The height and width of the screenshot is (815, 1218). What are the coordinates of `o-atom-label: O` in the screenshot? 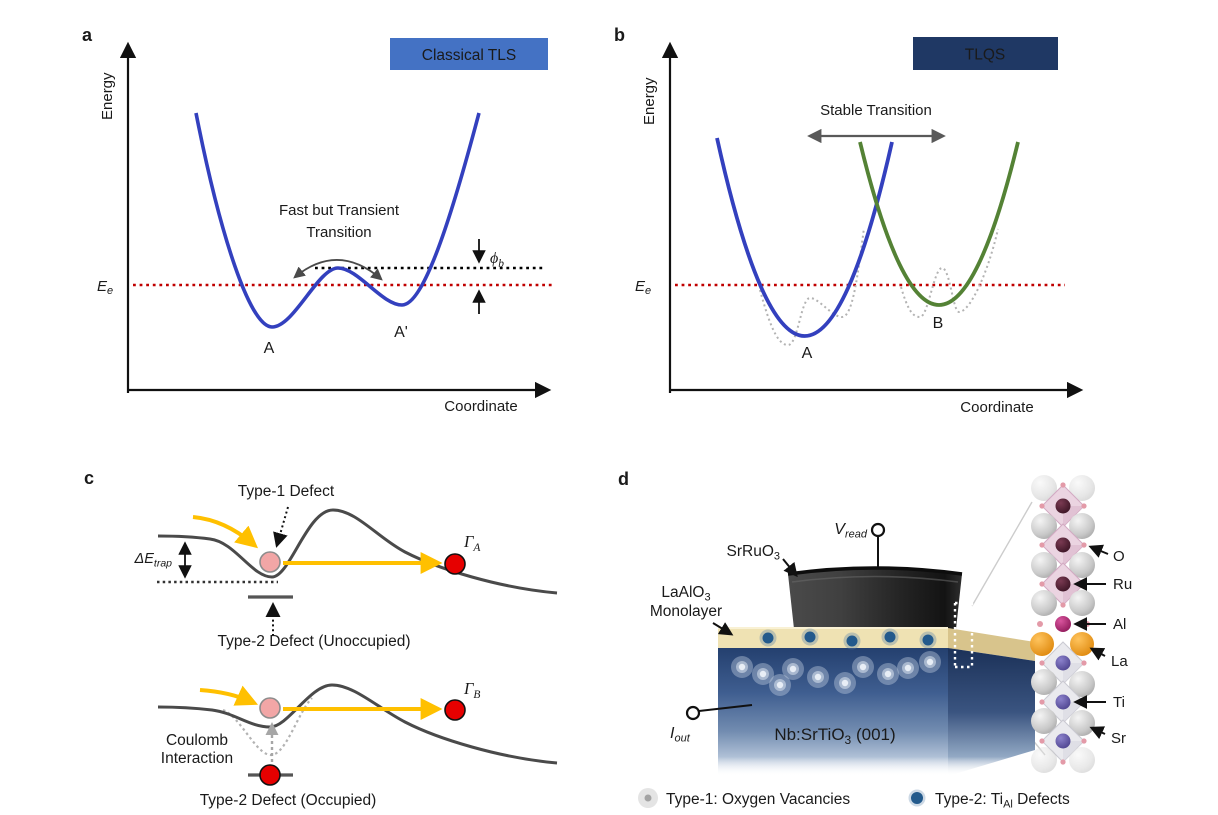 It's located at (1119, 556).